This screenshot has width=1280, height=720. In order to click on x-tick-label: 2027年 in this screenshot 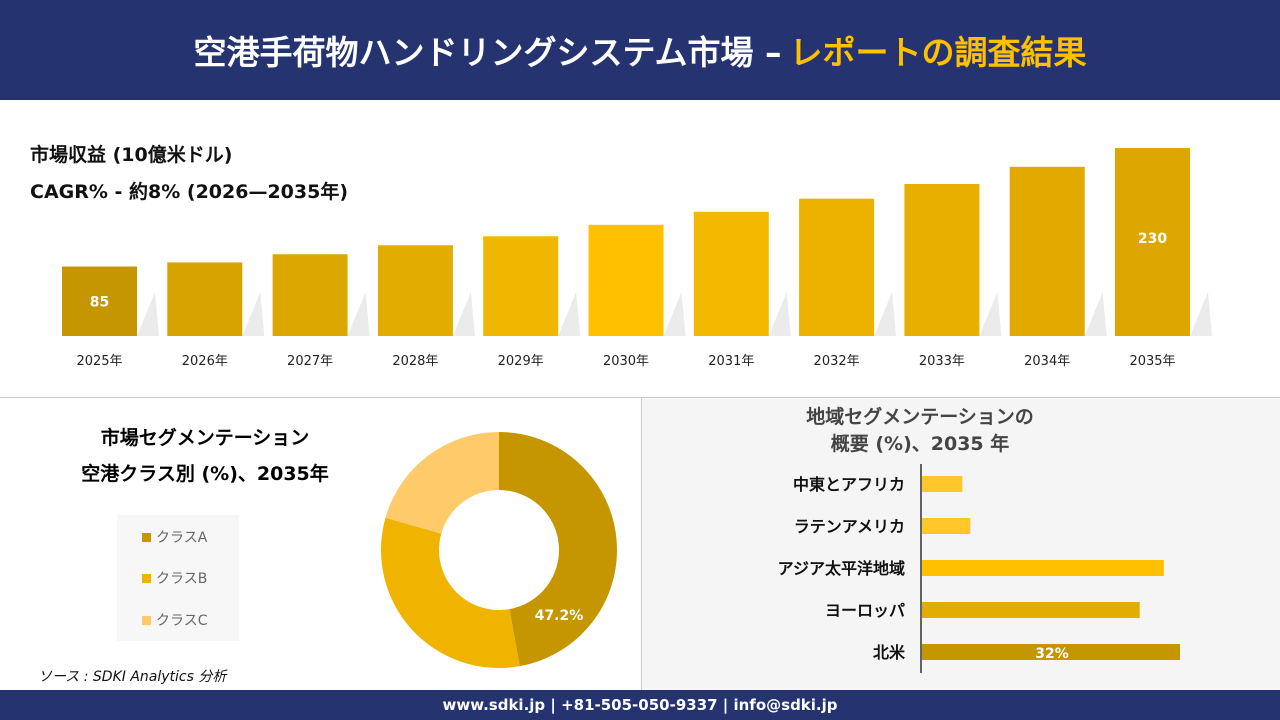, I will do `click(310, 361)`.